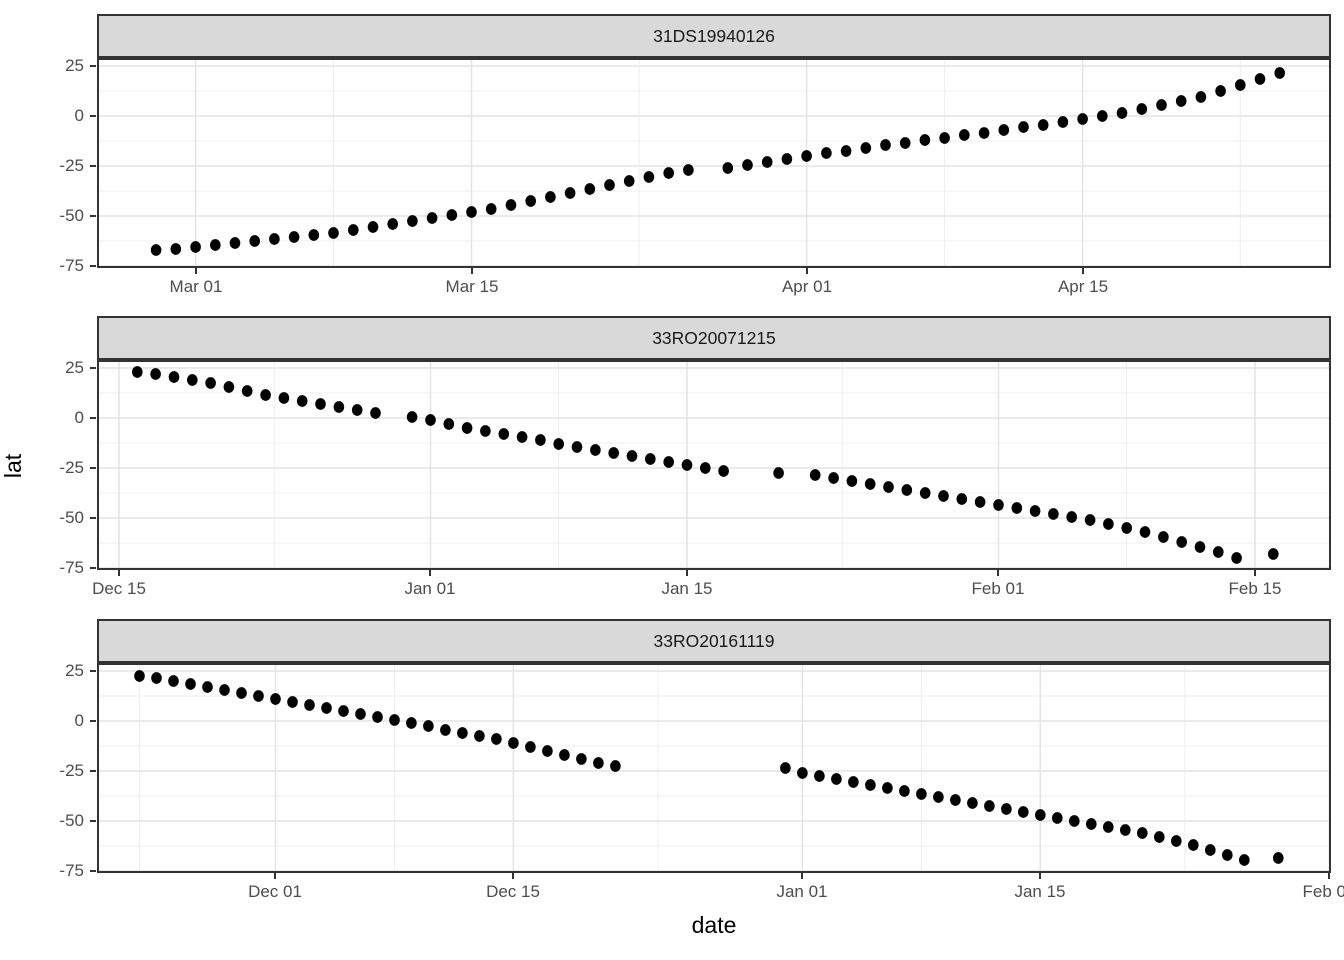 Image resolution: width=1344 pixels, height=960 pixels. Describe the element at coordinates (1083, 286) in the screenshot. I see `x-tick-label: Apr 15` at that location.